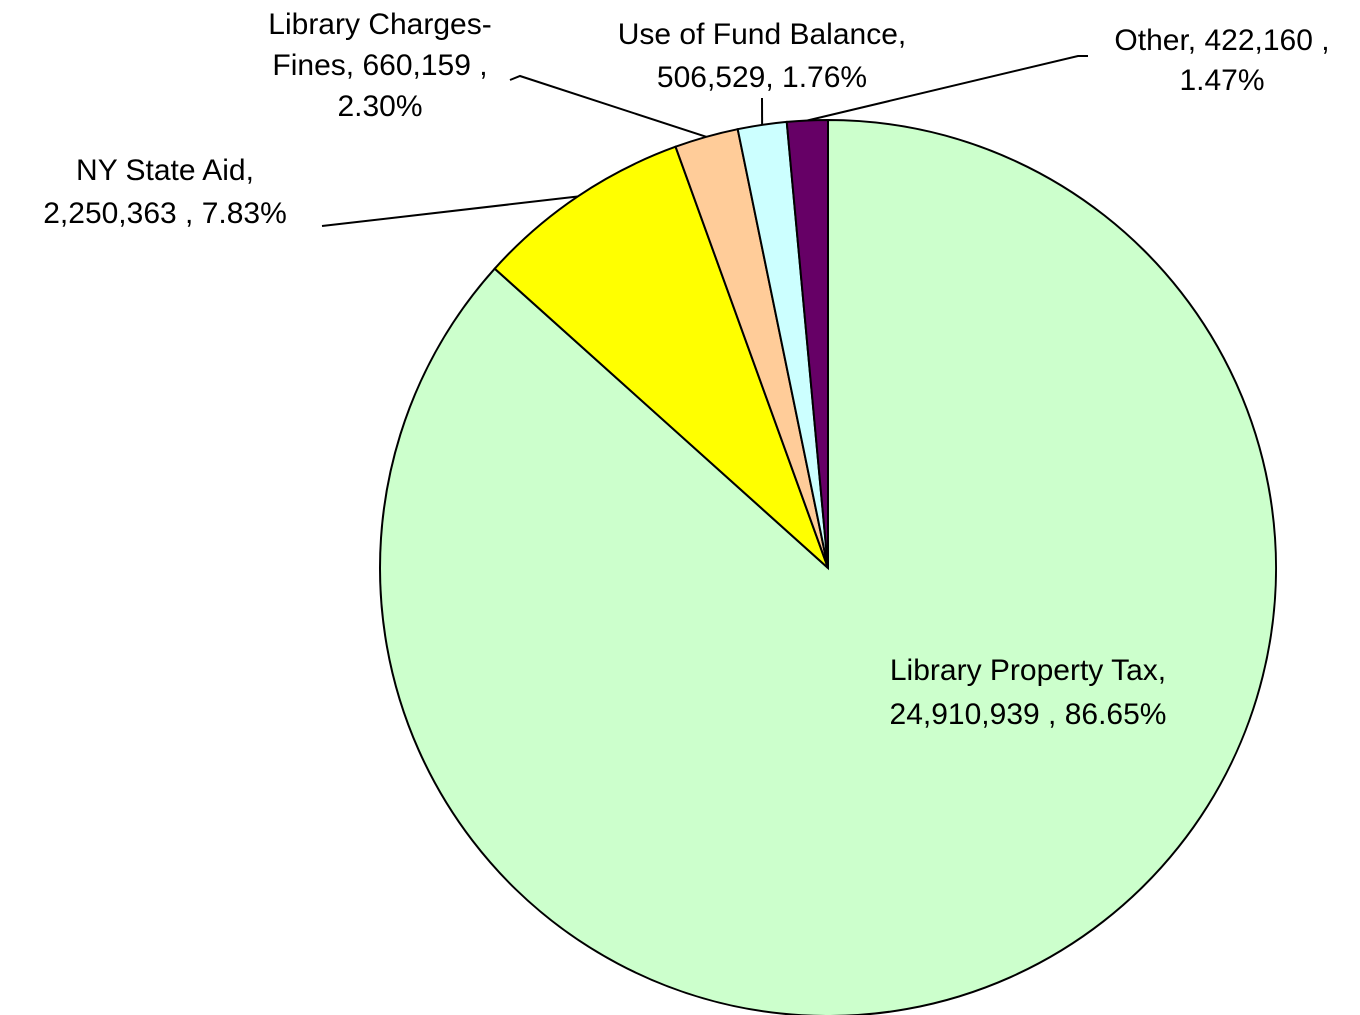  What do you see at coordinates (1221, 40) in the screenshot?
I see `data-label: Other, 422,160 ,` at bounding box center [1221, 40].